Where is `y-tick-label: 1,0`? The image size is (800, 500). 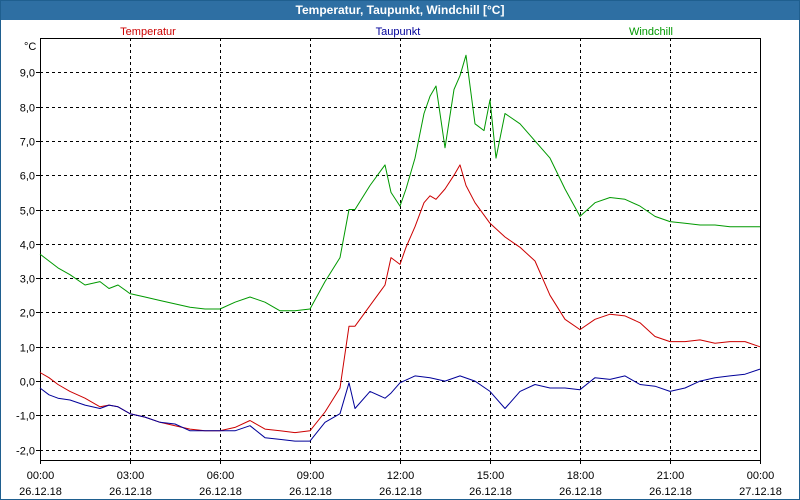 y-tick-label: 1,0 is located at coordinates (27, 349).